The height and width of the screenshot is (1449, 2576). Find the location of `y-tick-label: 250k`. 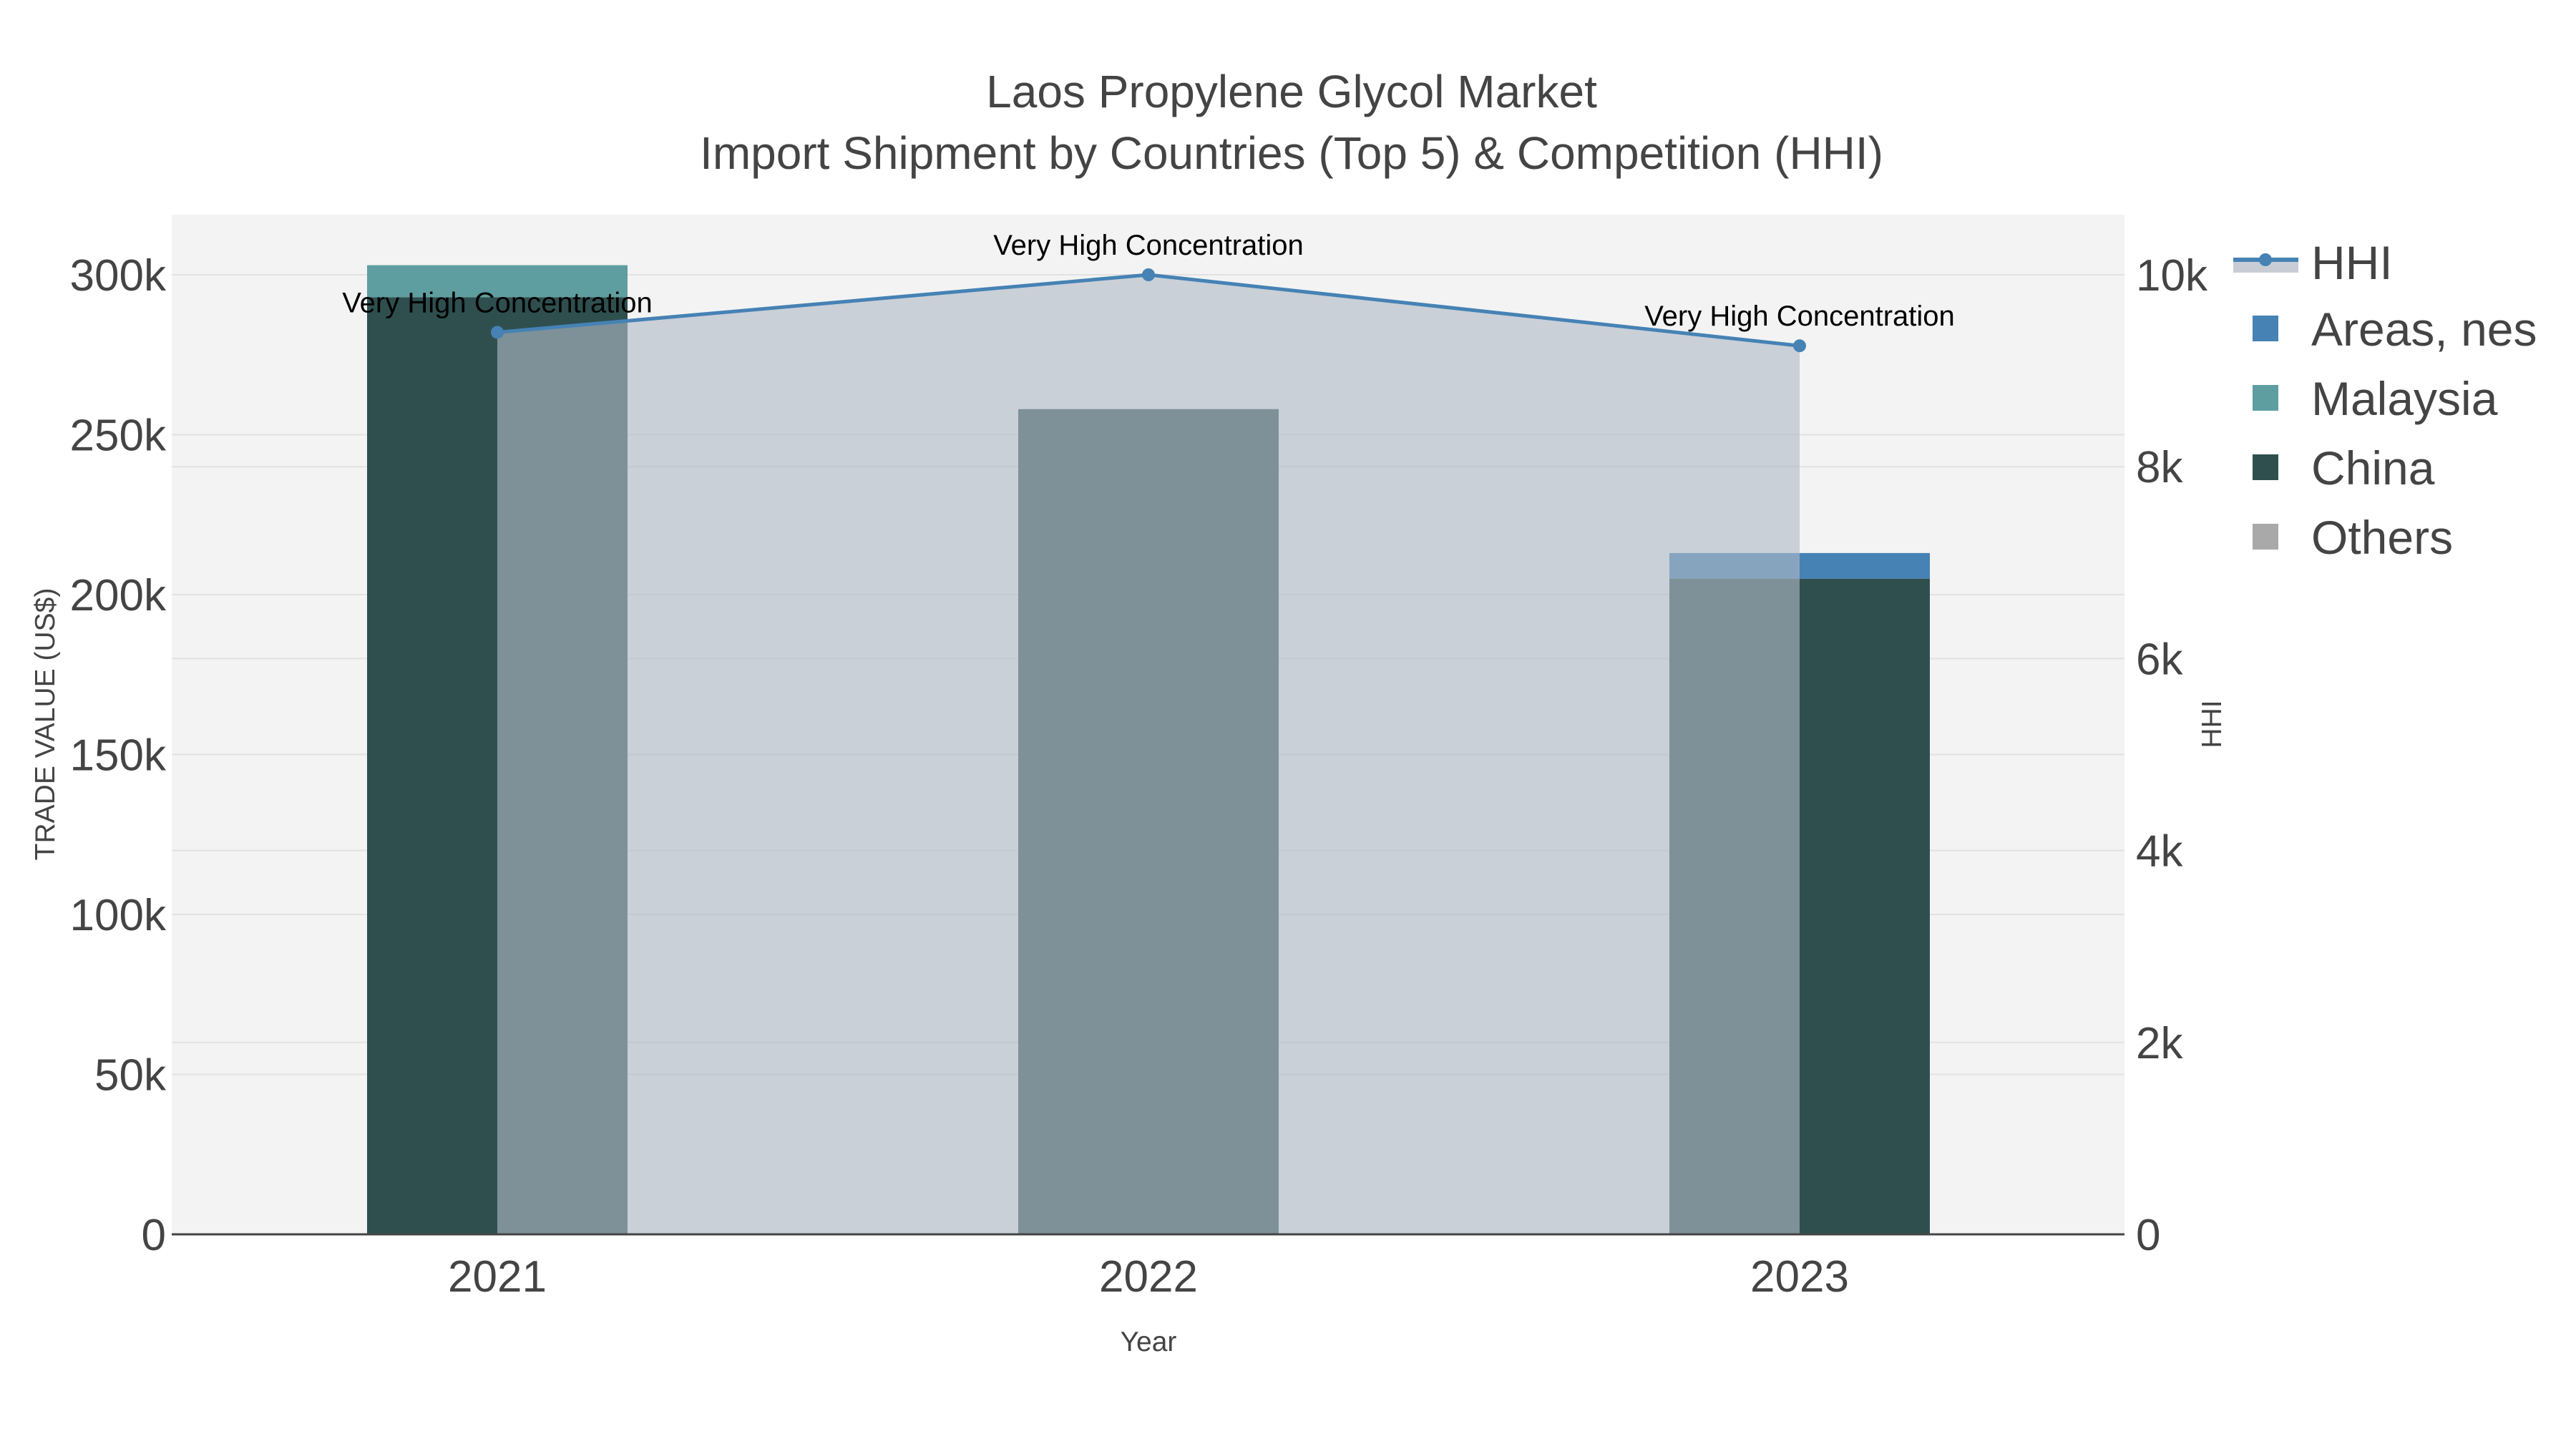

y-tick-label: 250k is located at coordinates (118, 436).